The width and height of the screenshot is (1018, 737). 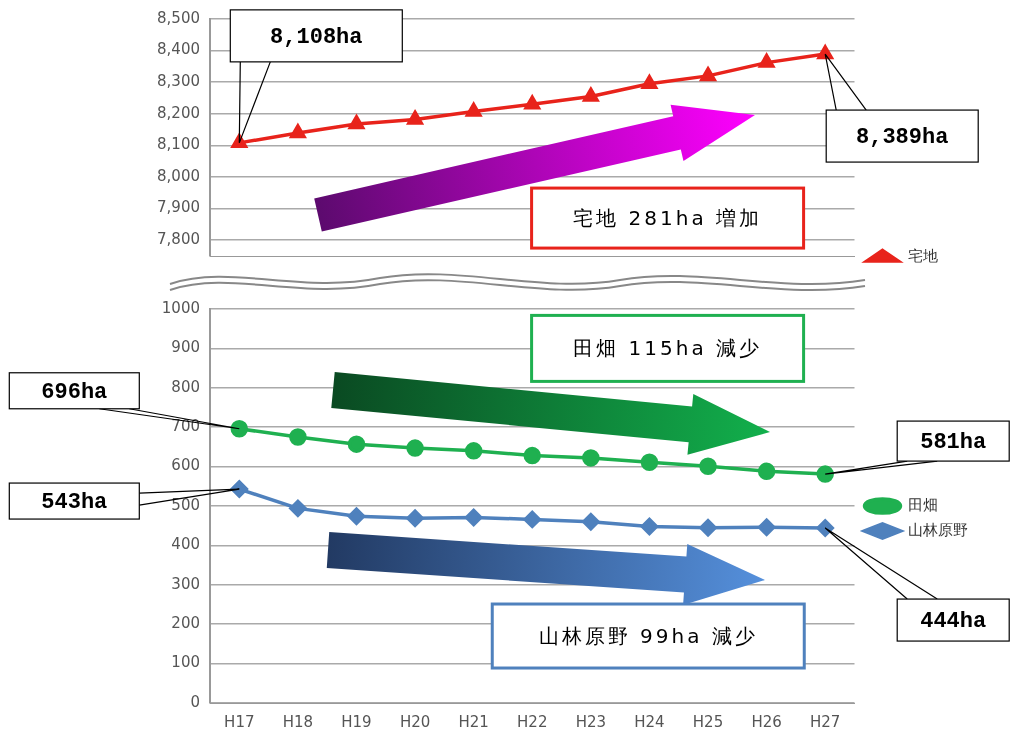 What do you see at coordinates (178, 144) in the screenshot?
I see `y-tick-label: 8,100` at bounding box center [178, 144].